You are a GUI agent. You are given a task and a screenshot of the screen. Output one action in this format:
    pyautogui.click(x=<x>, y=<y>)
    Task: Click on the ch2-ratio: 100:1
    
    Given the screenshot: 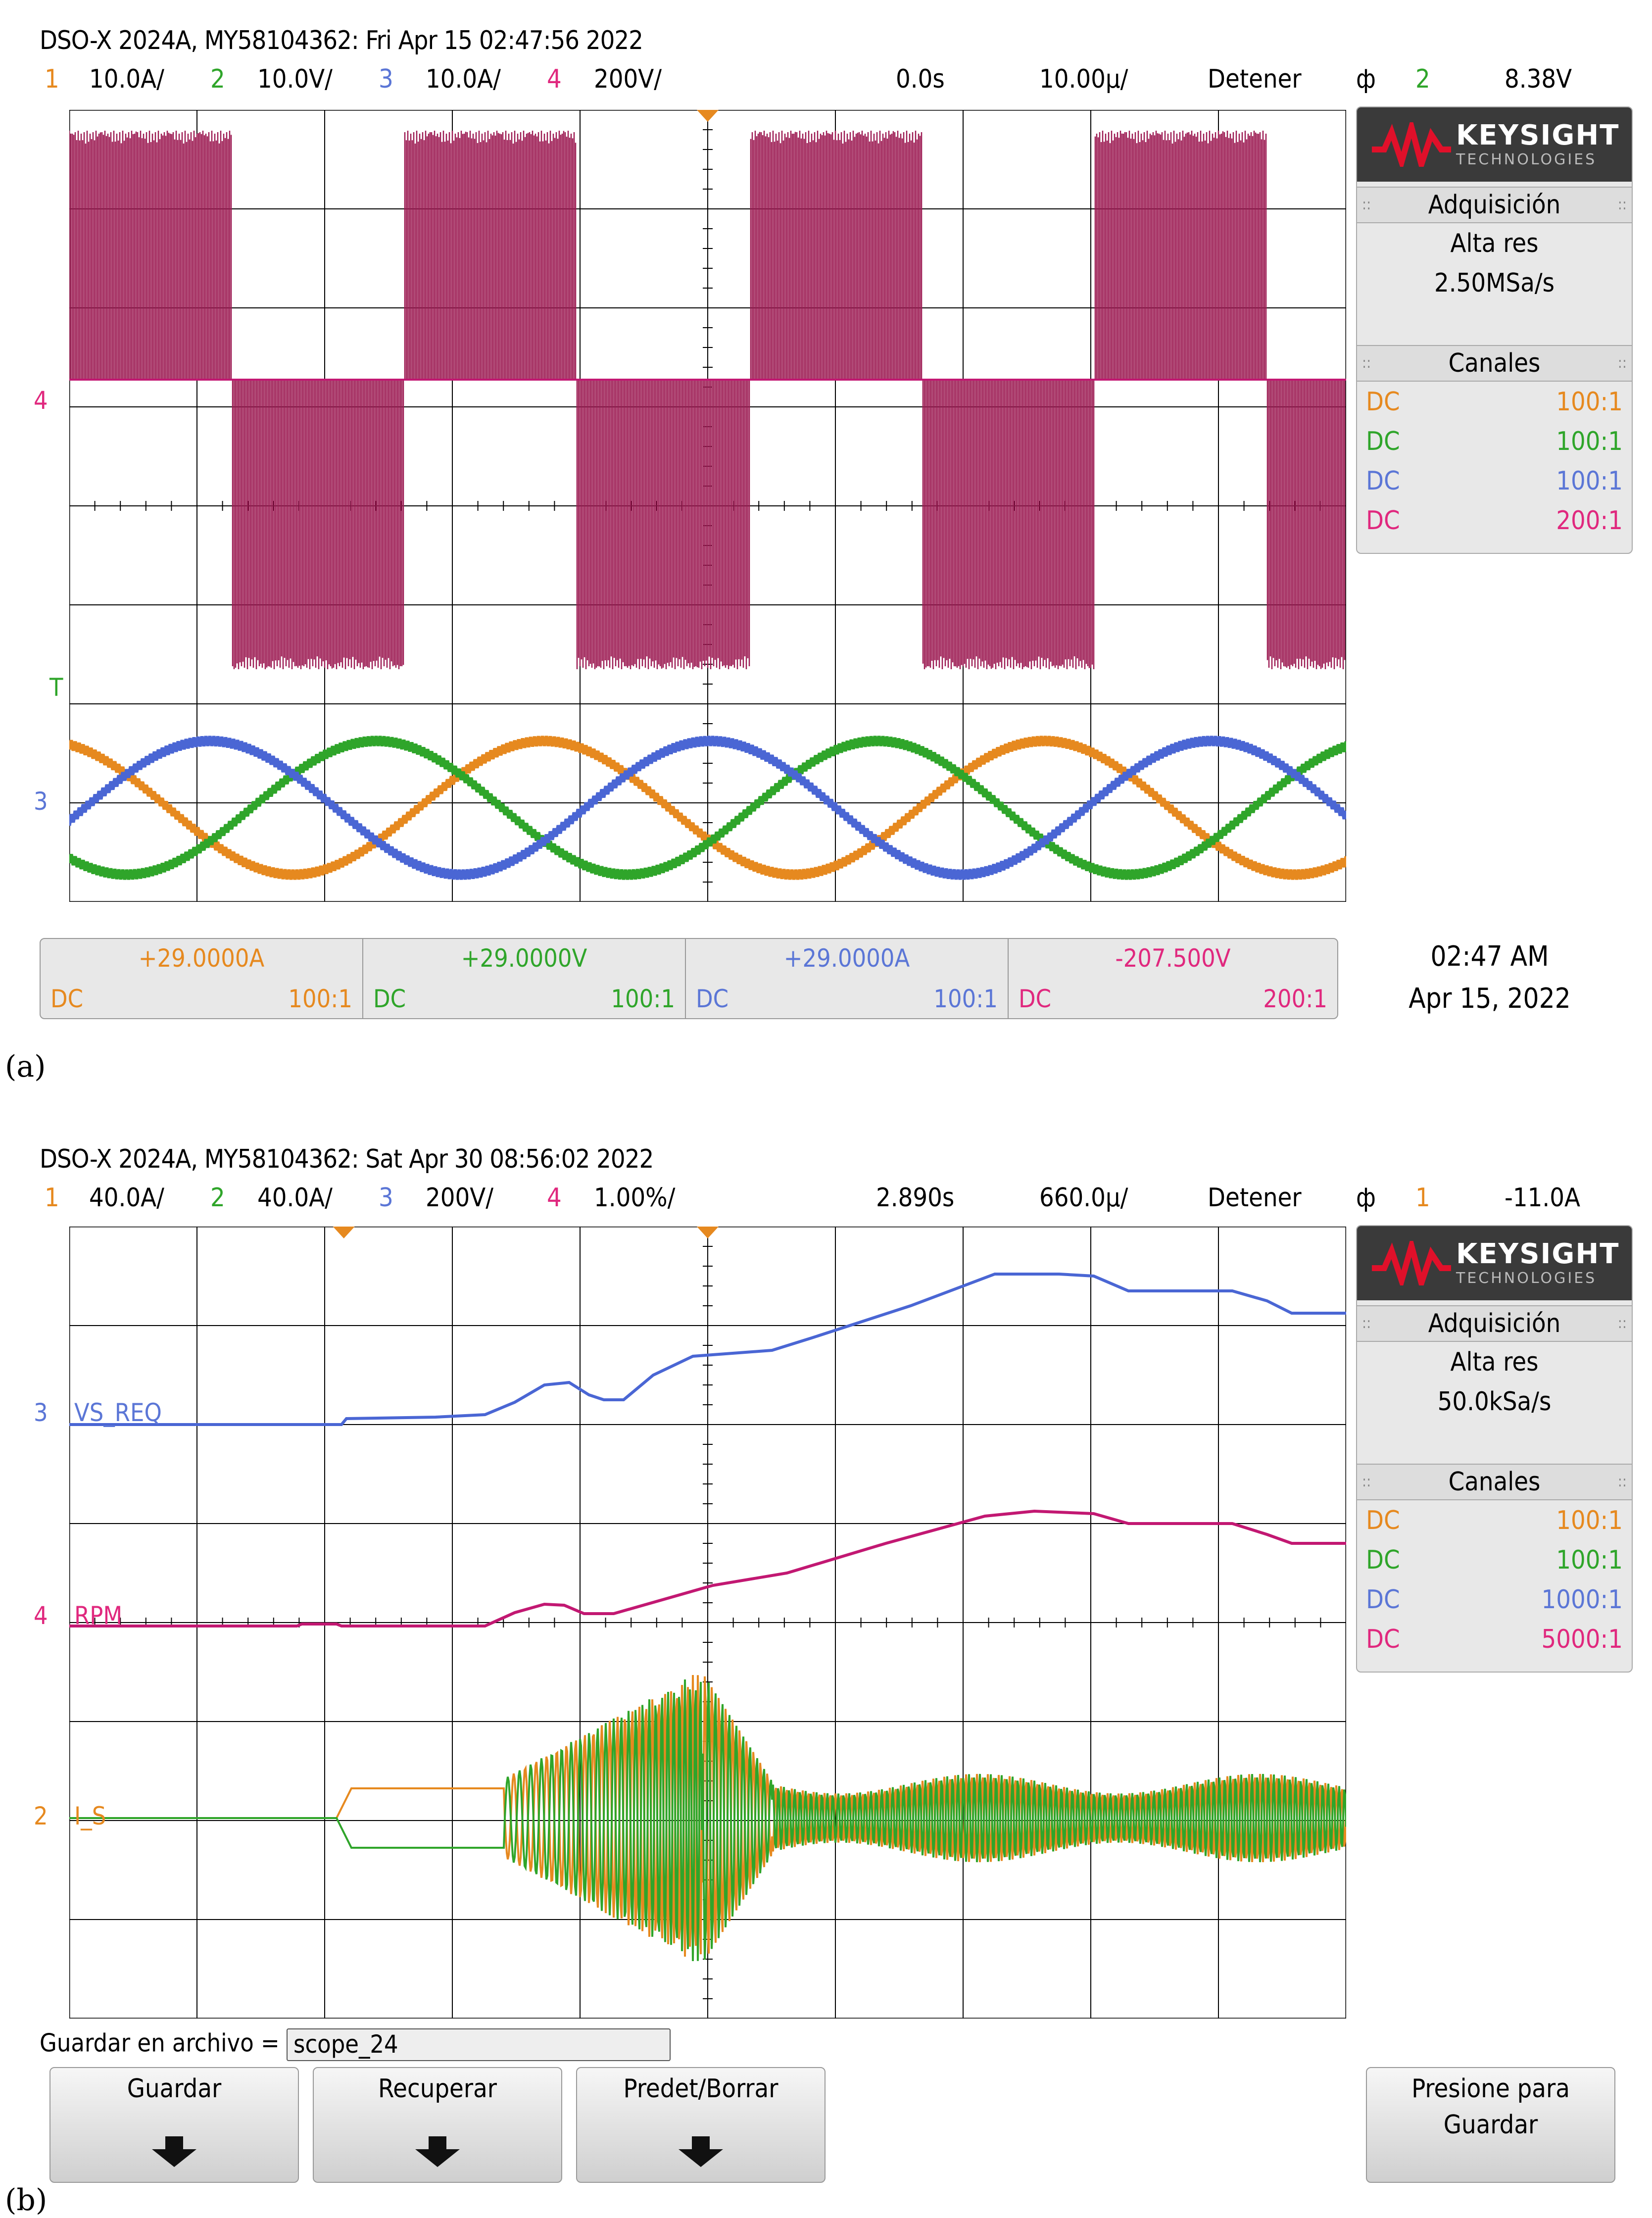 What is the action you would take?
    pyautogui.click(x=1589, y=441)
    